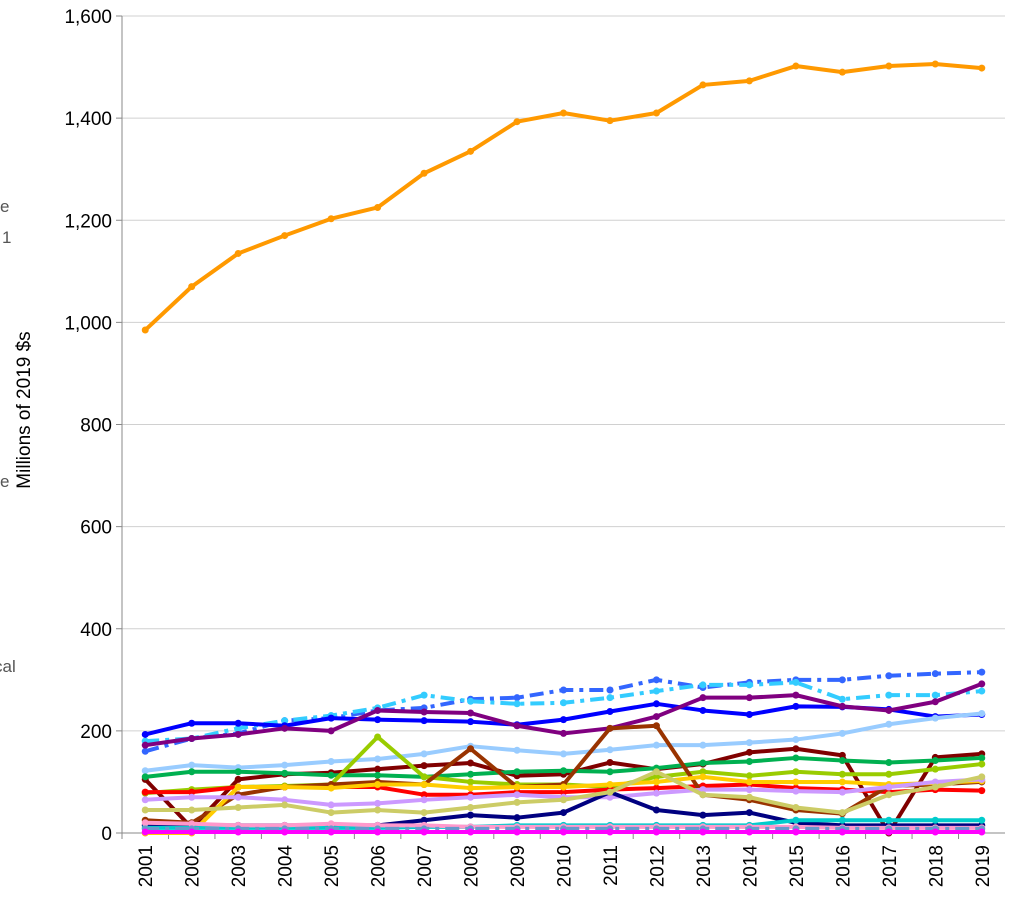 This screenshot has height=898, width=1012. Describe the element at coordinates (332, 866) in the screenshot. I see `x-tick-label: 2005` at that location.